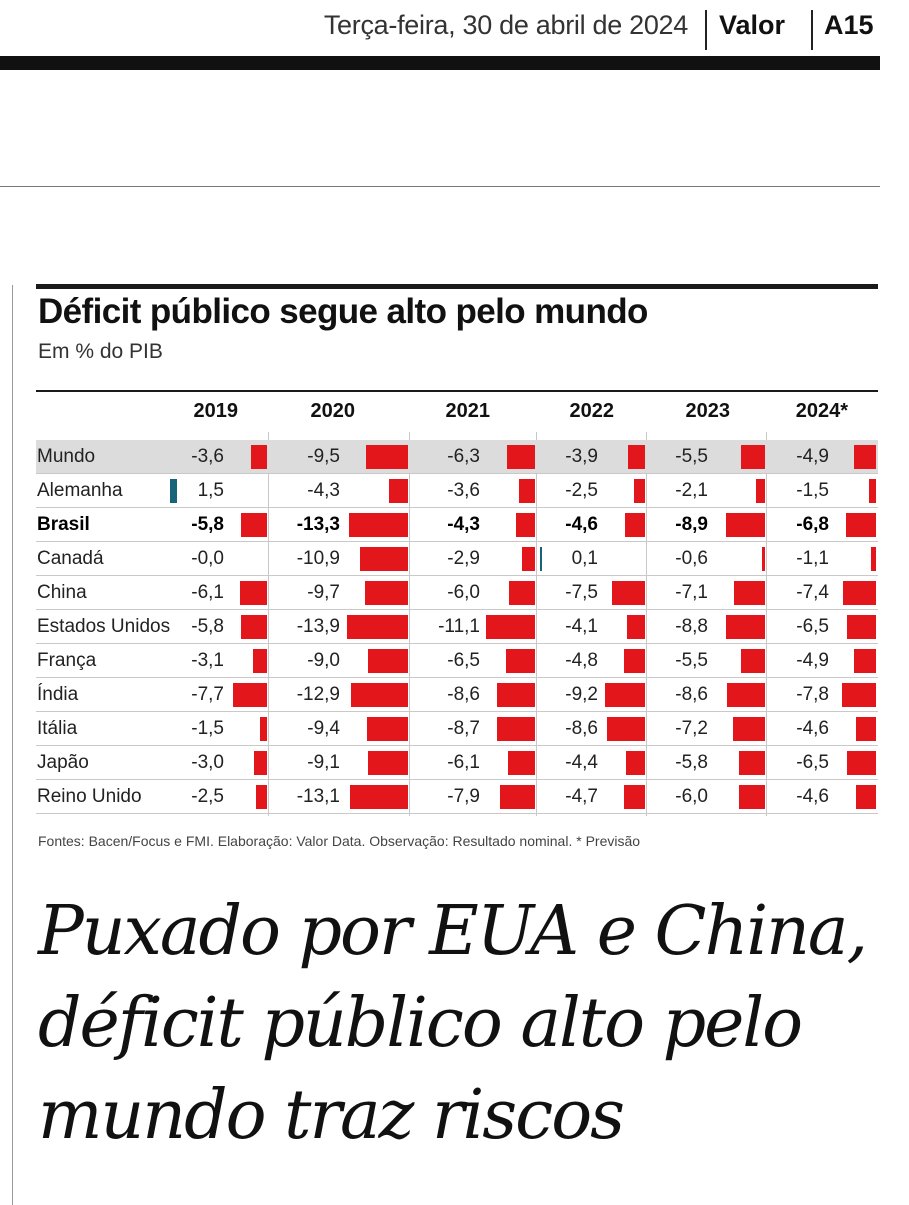  What do you see at coordinates (691, 626) in the screenshot?
I see `value-label: -8,8` at bounding box center [691, 626].